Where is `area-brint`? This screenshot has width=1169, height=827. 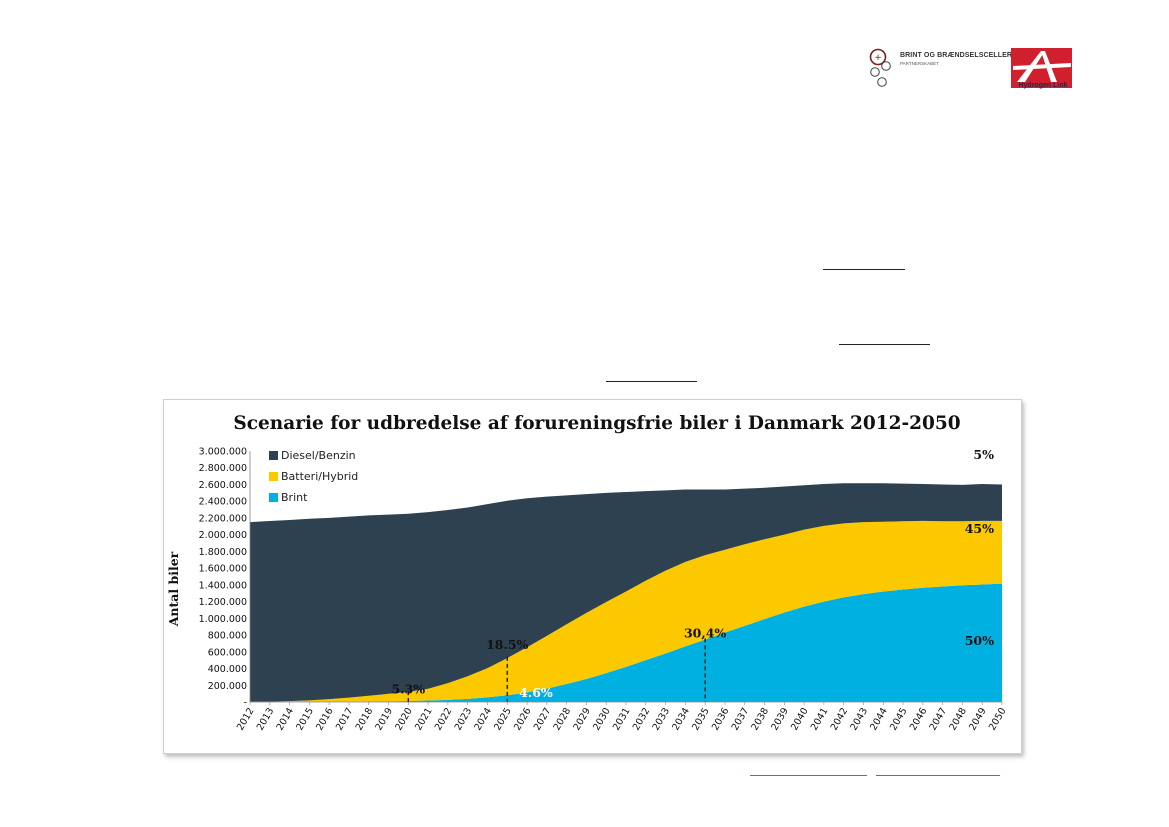
area-brint is located at coordinates (626, 642).